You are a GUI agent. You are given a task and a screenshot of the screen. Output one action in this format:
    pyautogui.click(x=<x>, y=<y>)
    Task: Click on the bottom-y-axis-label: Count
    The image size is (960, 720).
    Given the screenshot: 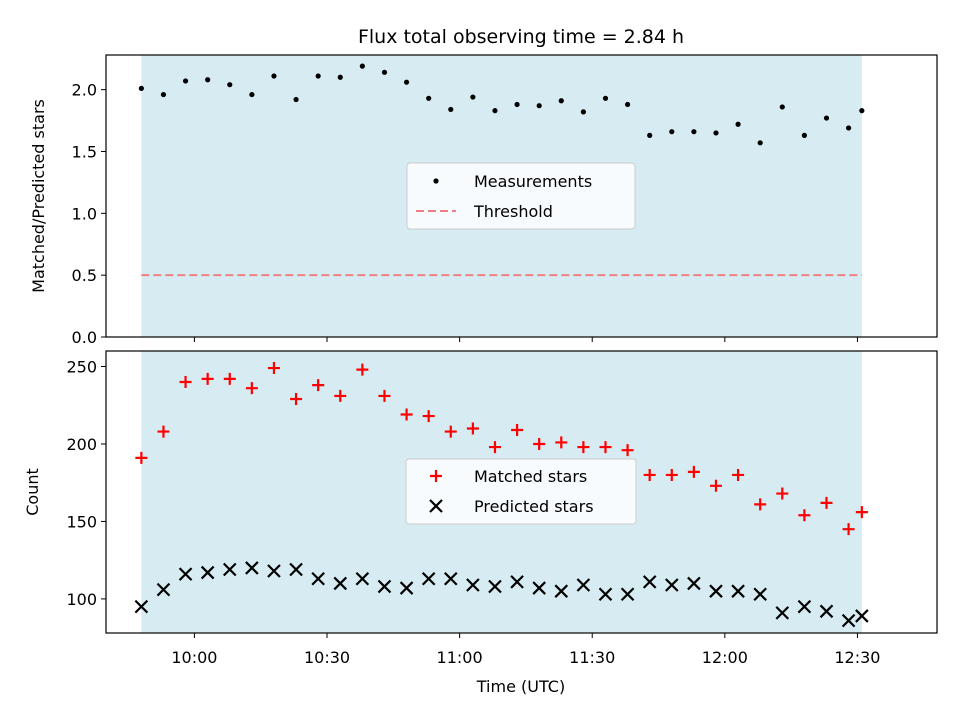 What is the action you would take?
    pyautogui.click(x=32, y=492)
    